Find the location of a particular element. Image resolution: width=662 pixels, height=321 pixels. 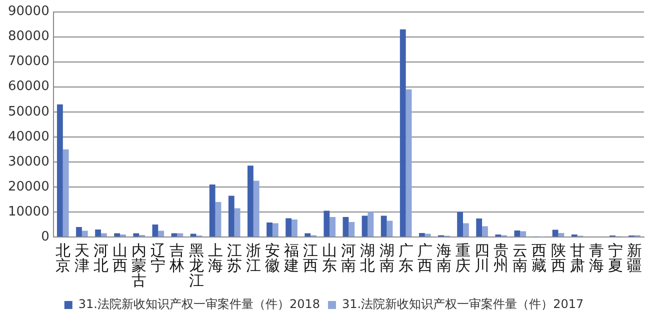

x-tick-label: 湖北 is located at coordinates (368, 257).